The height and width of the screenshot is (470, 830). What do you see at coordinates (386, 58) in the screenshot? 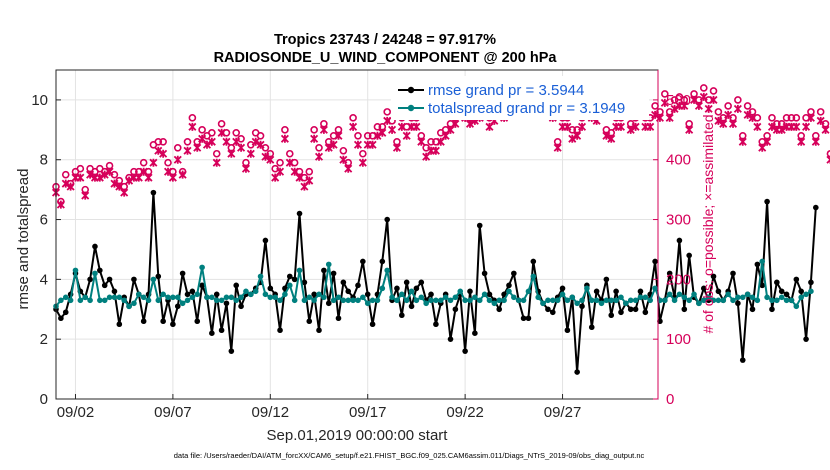
I see `chart-subtitle: RADIOSONDE_U_WIND_COMPONENT @ 200 hPa` at bounding box center [386, 58].